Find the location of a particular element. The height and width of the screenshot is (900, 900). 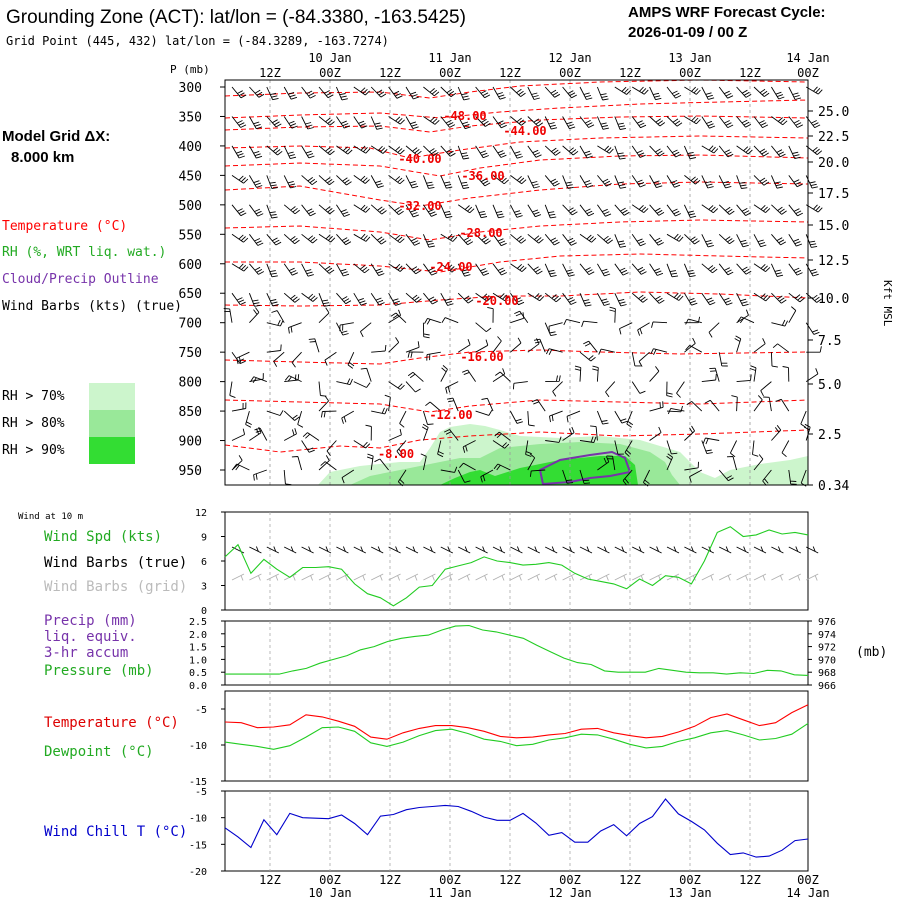

top-date-label: 14 Jan is located at coordinates (807, 58).